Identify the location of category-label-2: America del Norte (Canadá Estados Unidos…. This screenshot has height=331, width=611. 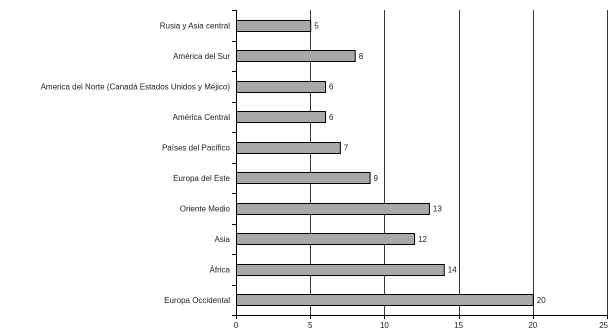
(136, 86).